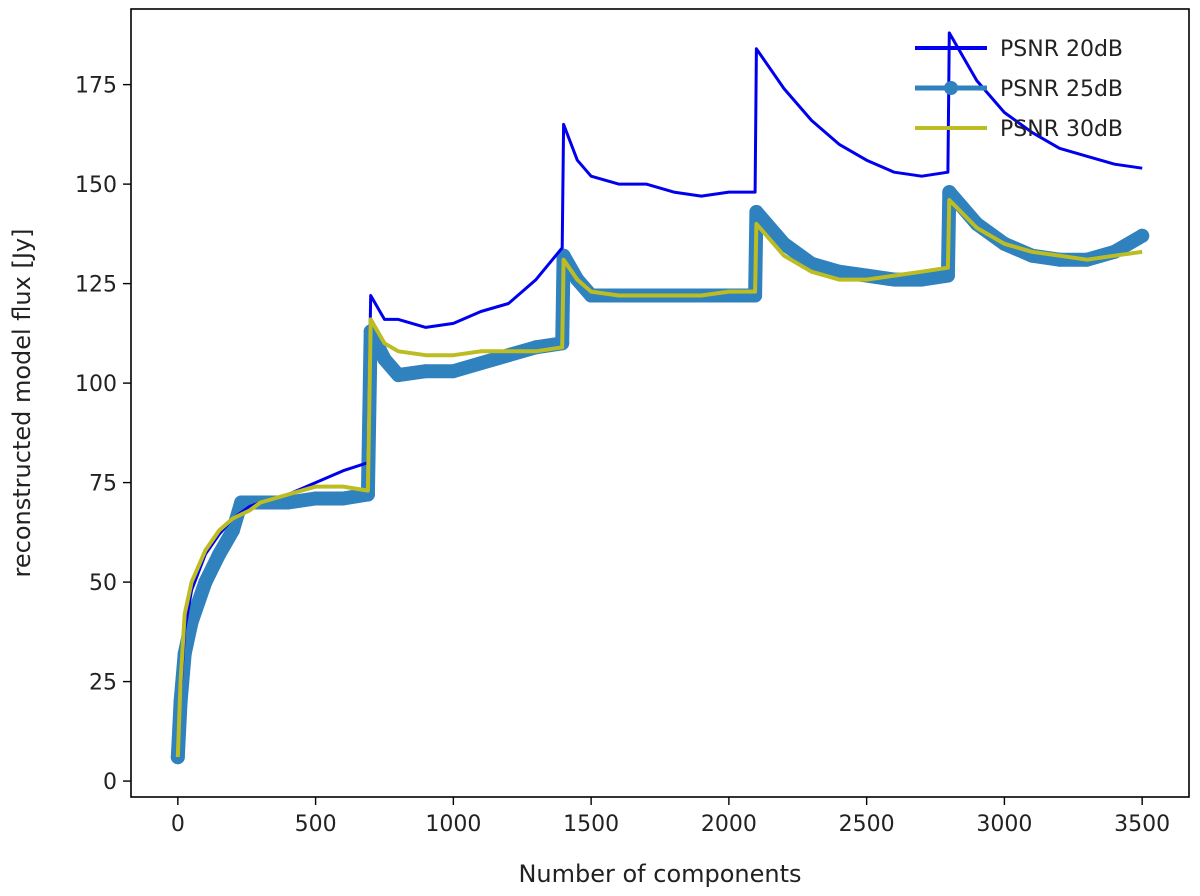  I want to click on y-axis: 0 25 50 75 100 125 150 175, so click(103, 434).